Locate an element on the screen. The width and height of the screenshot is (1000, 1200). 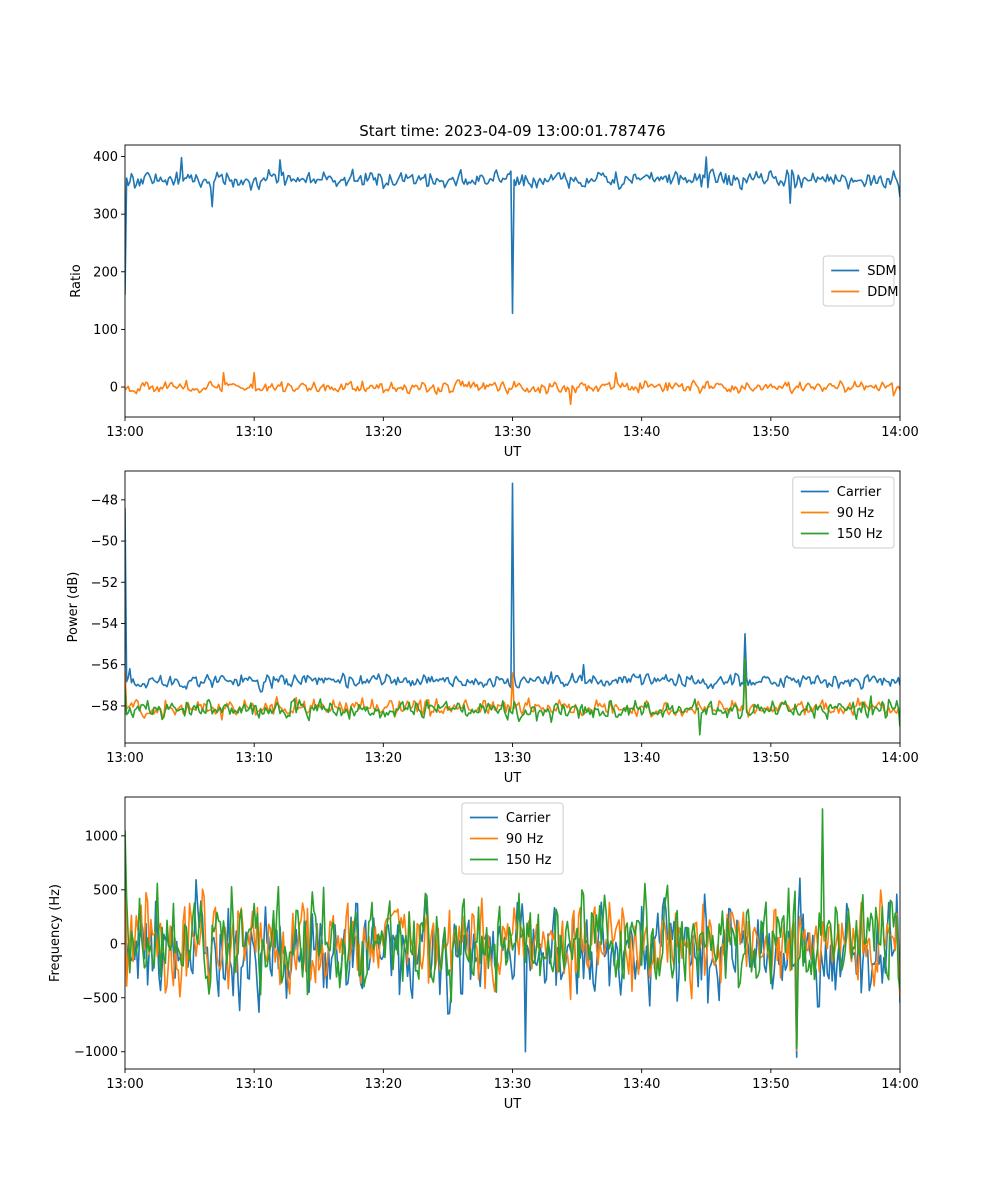
series-line-150-hz is located at coordinates (512, 696).